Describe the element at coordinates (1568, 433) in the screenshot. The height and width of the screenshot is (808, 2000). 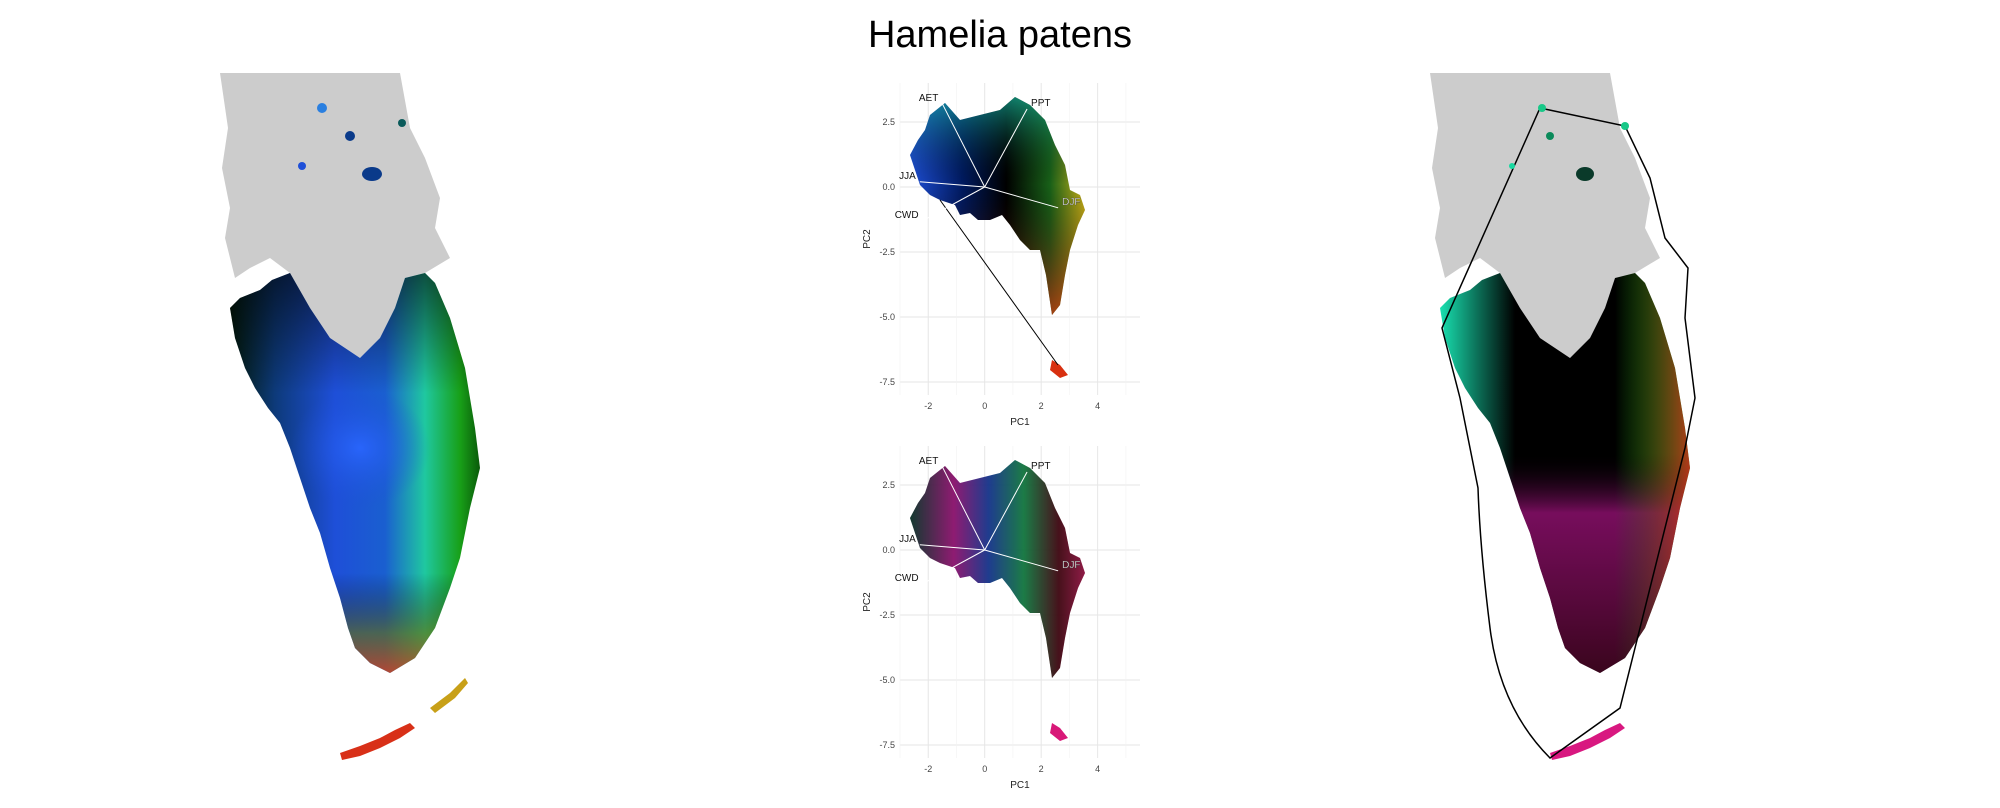
I see `convex-hull-outline` at that location.